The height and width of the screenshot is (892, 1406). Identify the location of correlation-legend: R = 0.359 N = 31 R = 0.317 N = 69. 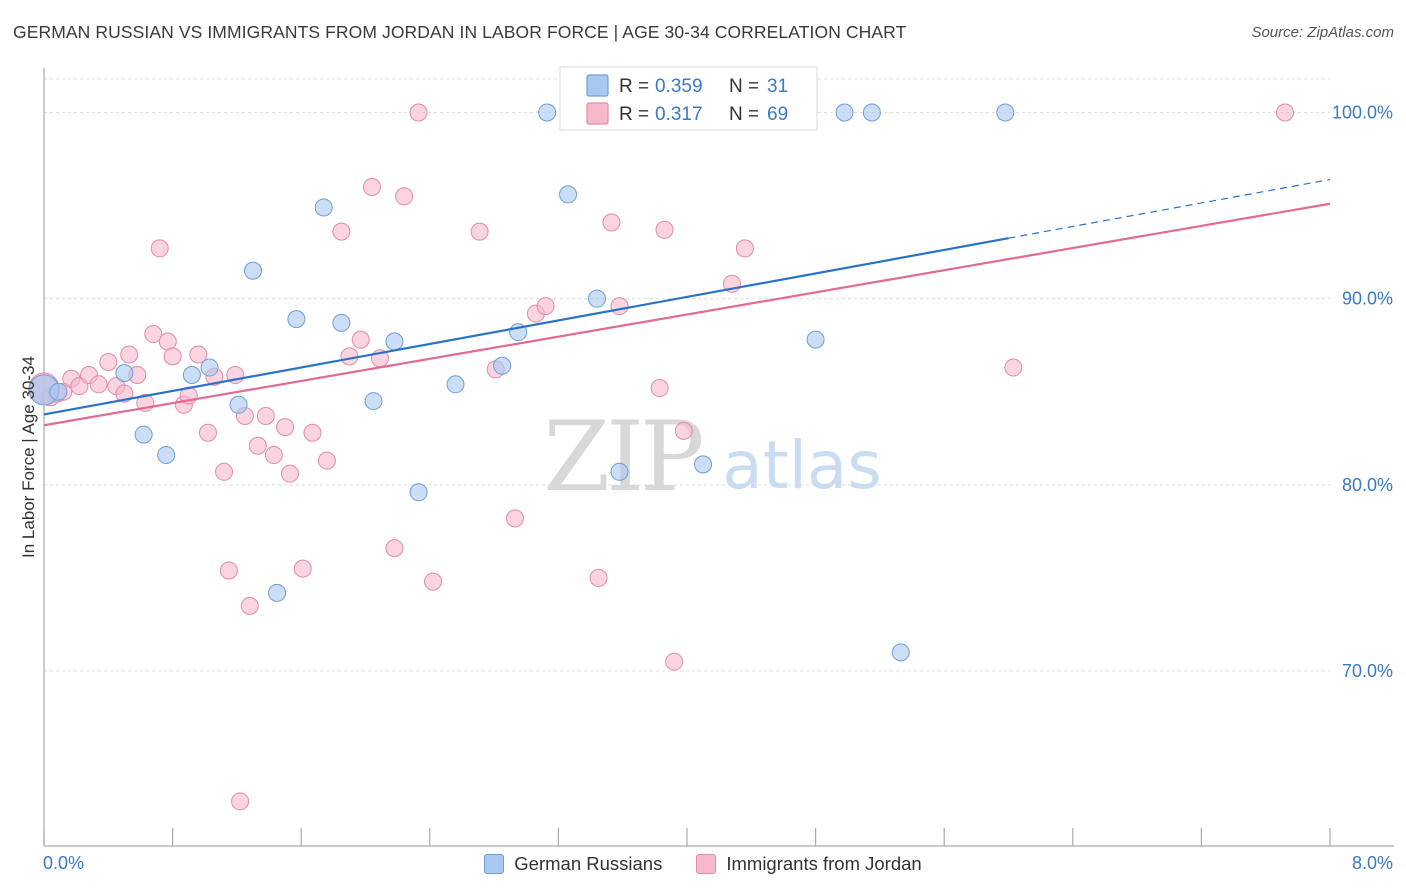
(688, 98).